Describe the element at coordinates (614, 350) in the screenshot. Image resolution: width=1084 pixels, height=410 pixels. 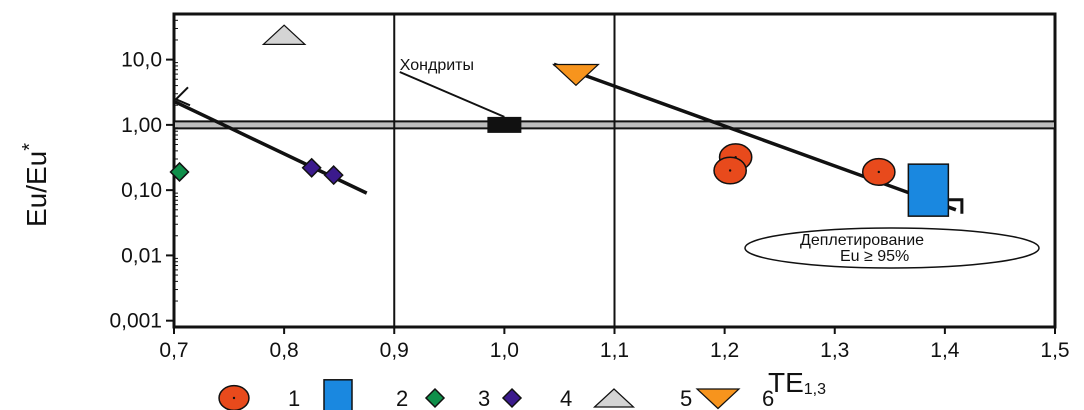
I see `x-tick-label: 1,1` at that location.